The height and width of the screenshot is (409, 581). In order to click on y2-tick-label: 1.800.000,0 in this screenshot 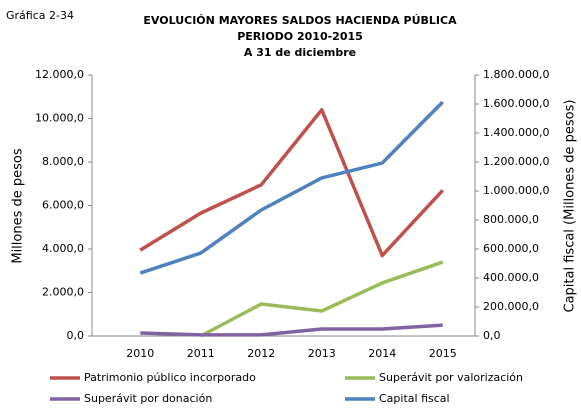, I will do `click(516, 74)`.